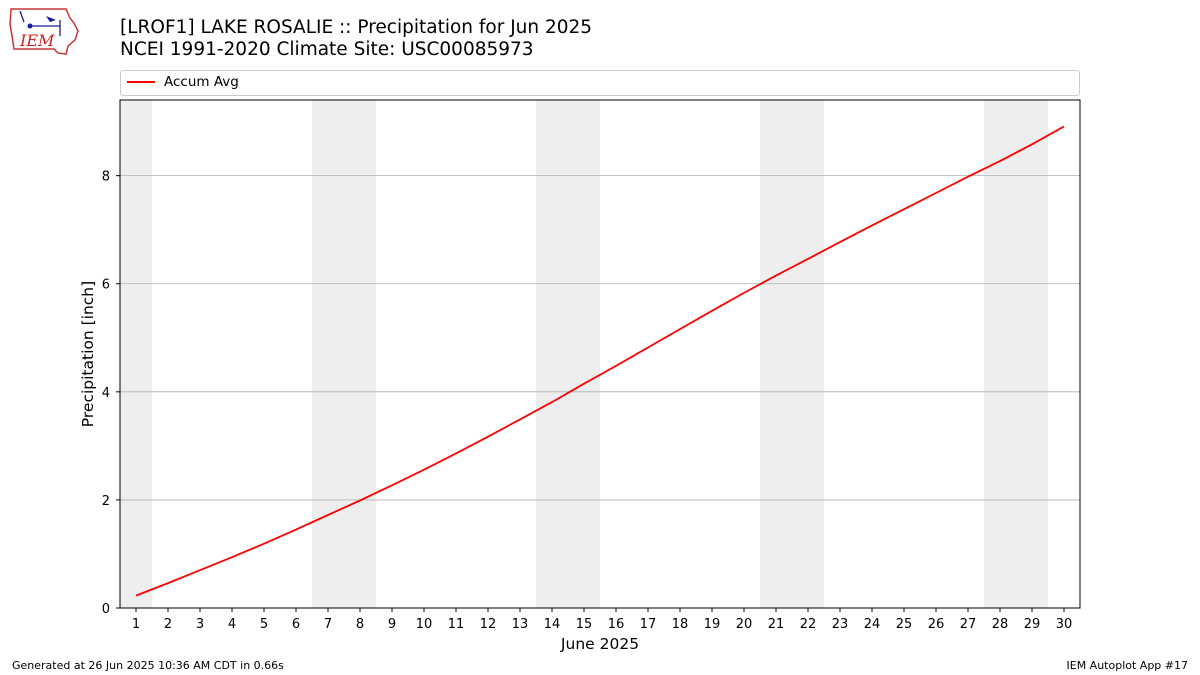 This screenshot has height=675, width=1200. I want to click on x-tick-label: 27, so click(968, 624).